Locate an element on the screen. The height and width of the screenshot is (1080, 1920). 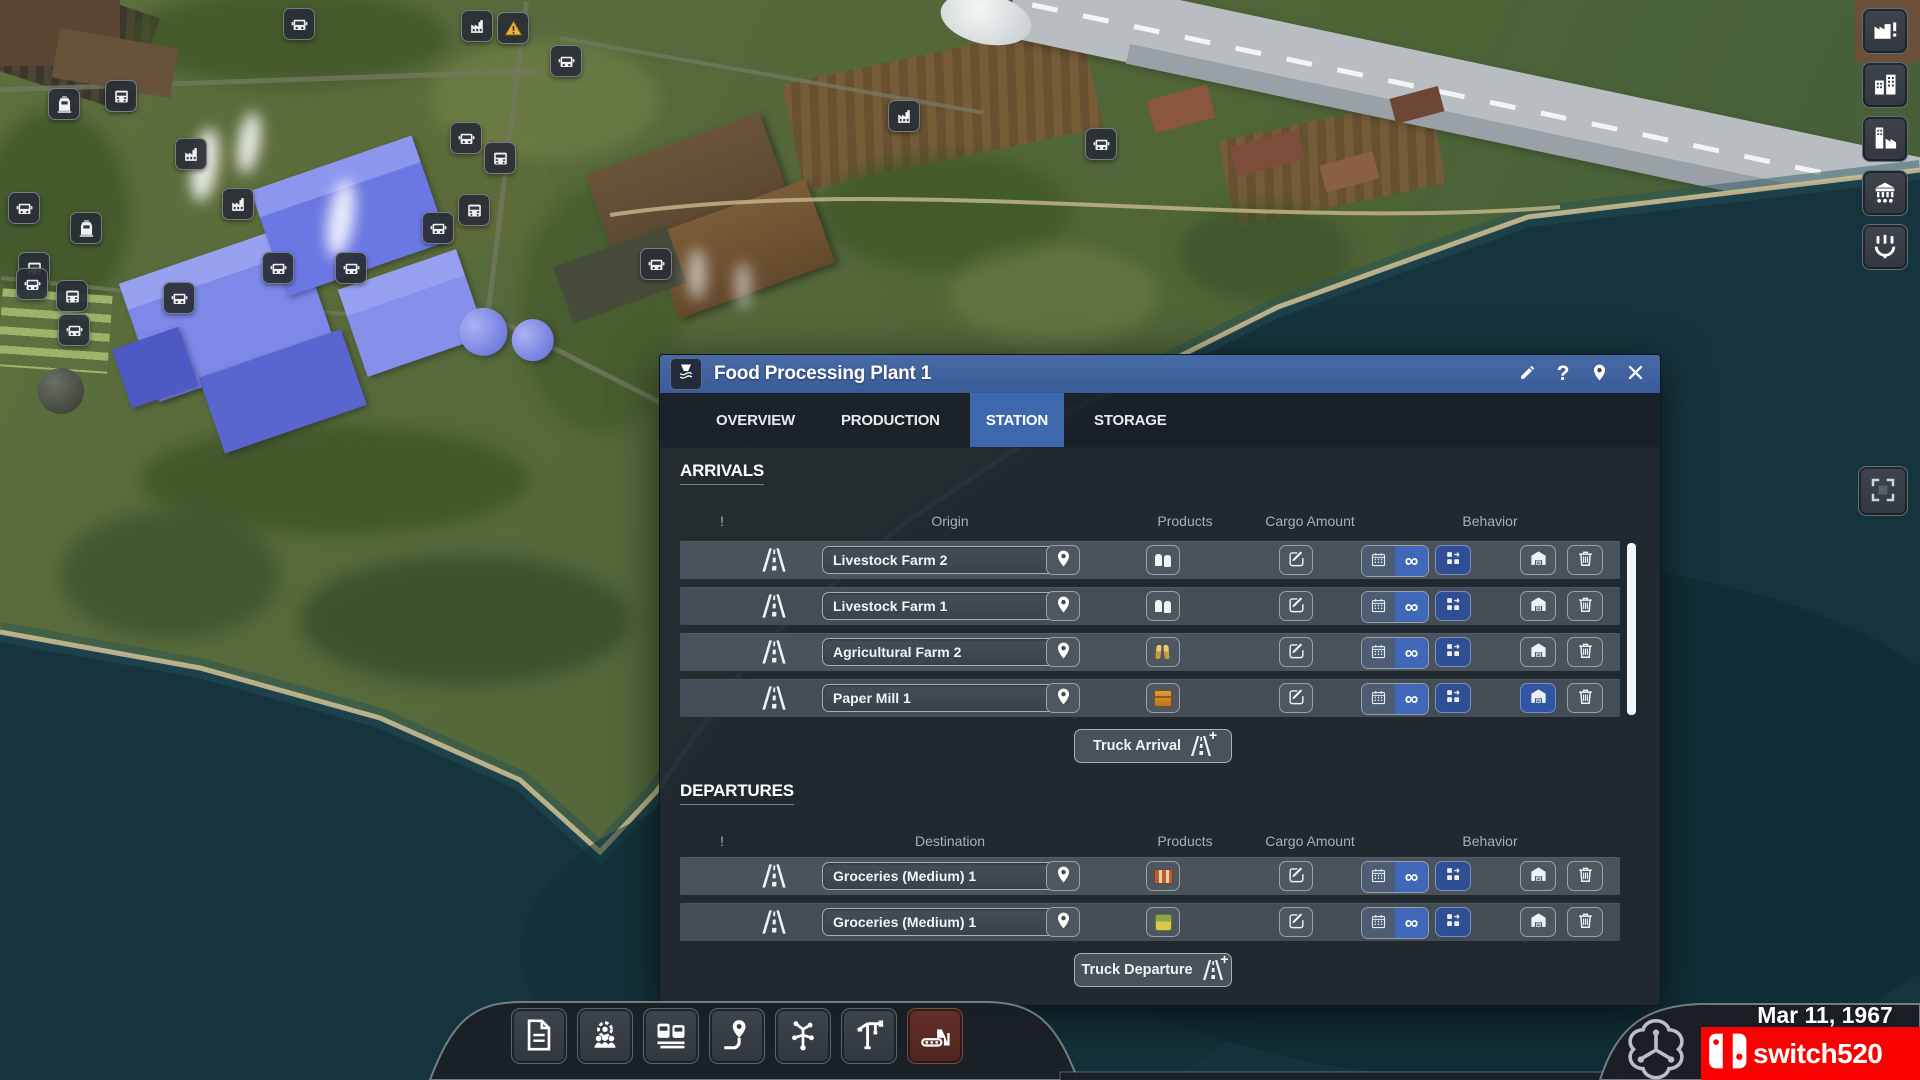
help-button: ? is located at coordinates (1563, 374).